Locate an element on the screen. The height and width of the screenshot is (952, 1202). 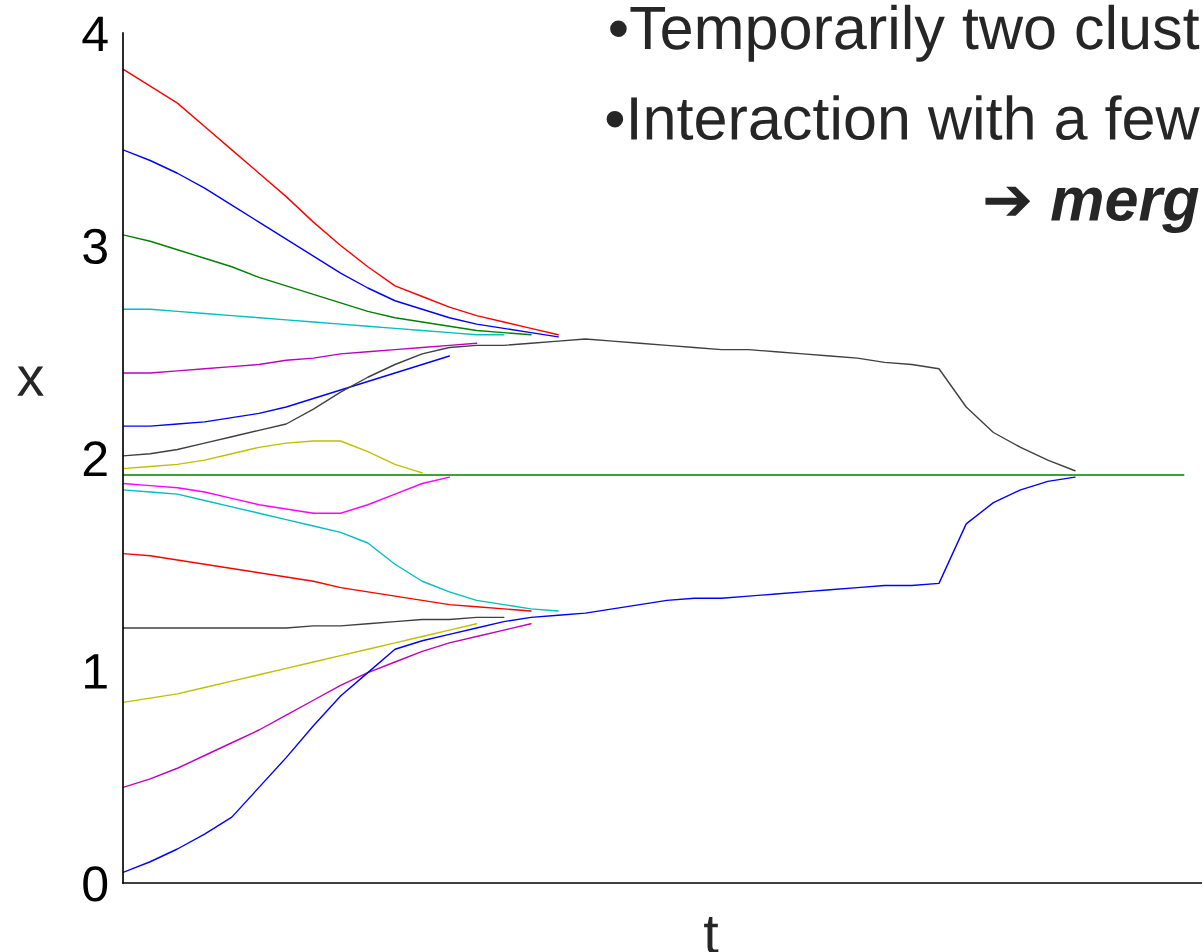
y-tick-label: 0 is located at coordinates (95, 884).